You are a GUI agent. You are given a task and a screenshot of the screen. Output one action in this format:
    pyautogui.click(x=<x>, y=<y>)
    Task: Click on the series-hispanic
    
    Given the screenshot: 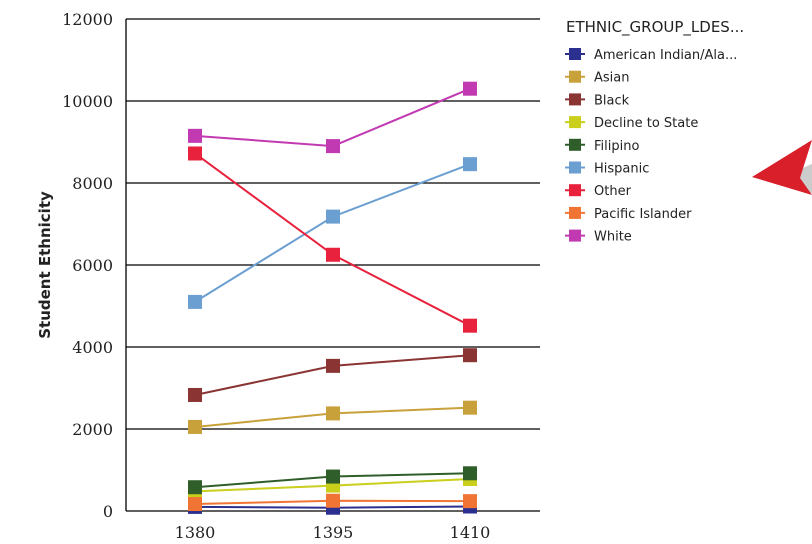 What is the action you would take?
    pyautogui.click(x=332, y=233)
    